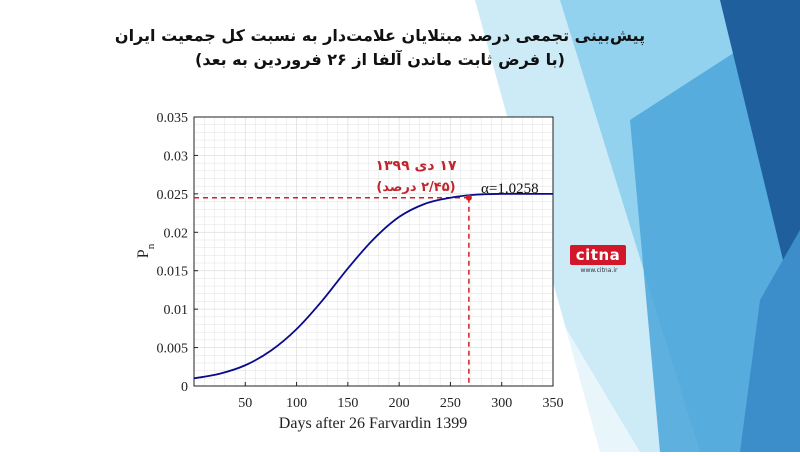  I want to click on logo-url: www.citna.ir, so click(599, 270).